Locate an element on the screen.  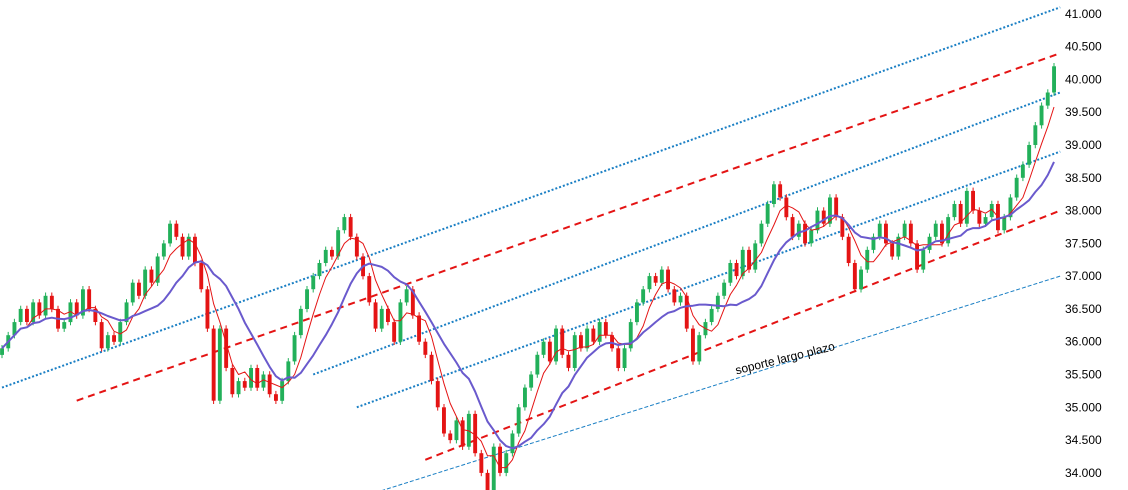
y-tick-label: 38.000 is located at coordinates (1083, 211).